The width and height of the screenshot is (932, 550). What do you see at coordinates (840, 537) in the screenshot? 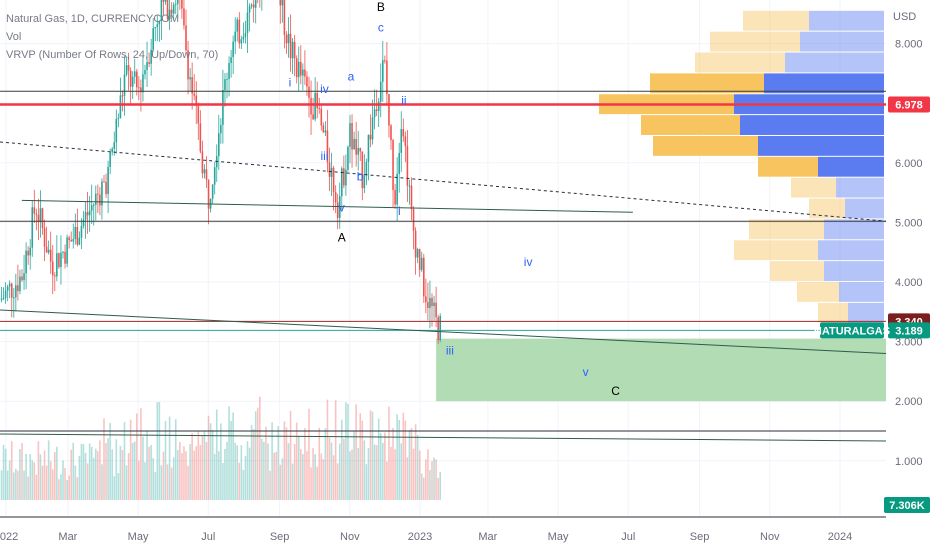
I see `time-tick: 2024` at bounding box center [840, 537].